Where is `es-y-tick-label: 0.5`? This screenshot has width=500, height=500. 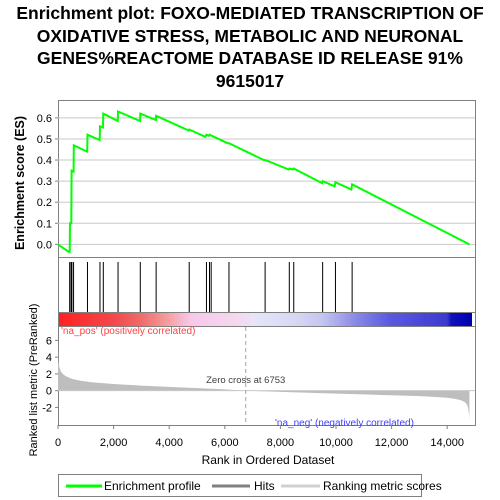 es-y-tick-label: 0.5 is located at coordinates (44, 140).